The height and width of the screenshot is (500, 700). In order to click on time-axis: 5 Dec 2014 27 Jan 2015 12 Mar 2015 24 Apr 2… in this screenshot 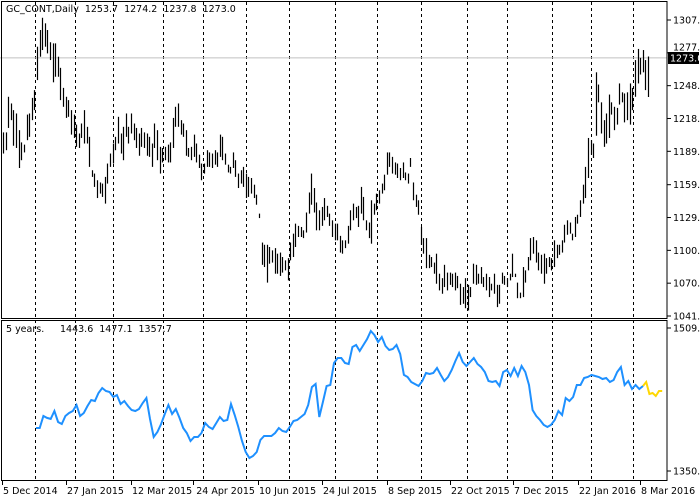, I will do `click(348, 489)`.